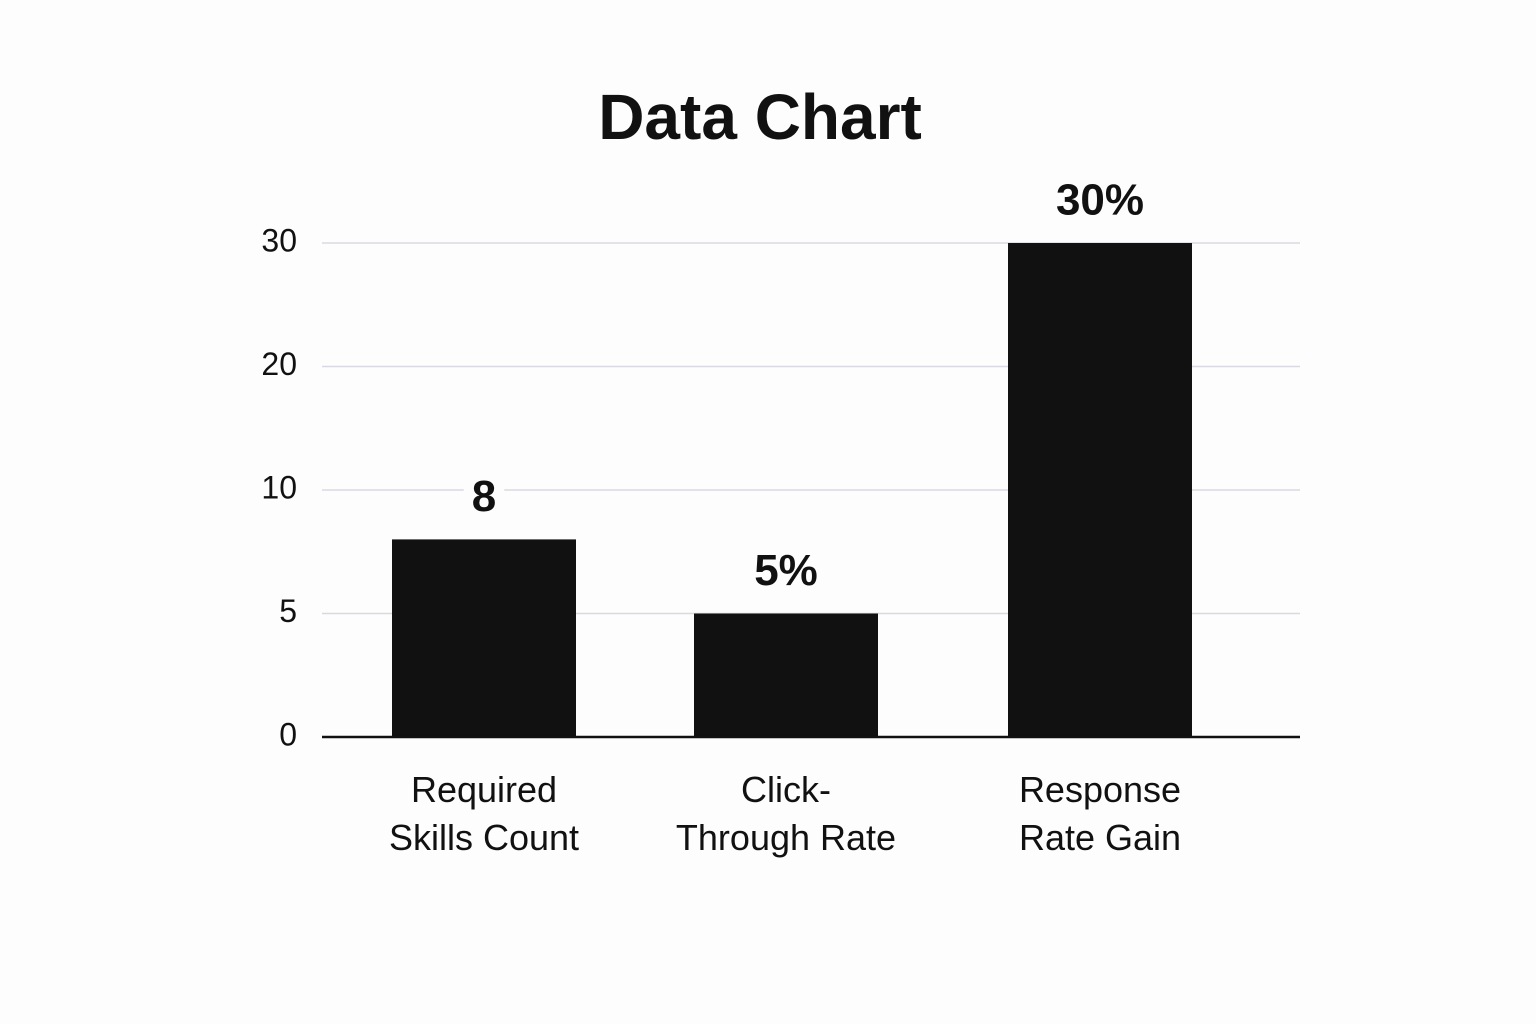 This screenshot has width=1536, height=1024. Describe the element at coordinates (288, 734) in the screenshot. I see `y-tick-label: 0` at that location.